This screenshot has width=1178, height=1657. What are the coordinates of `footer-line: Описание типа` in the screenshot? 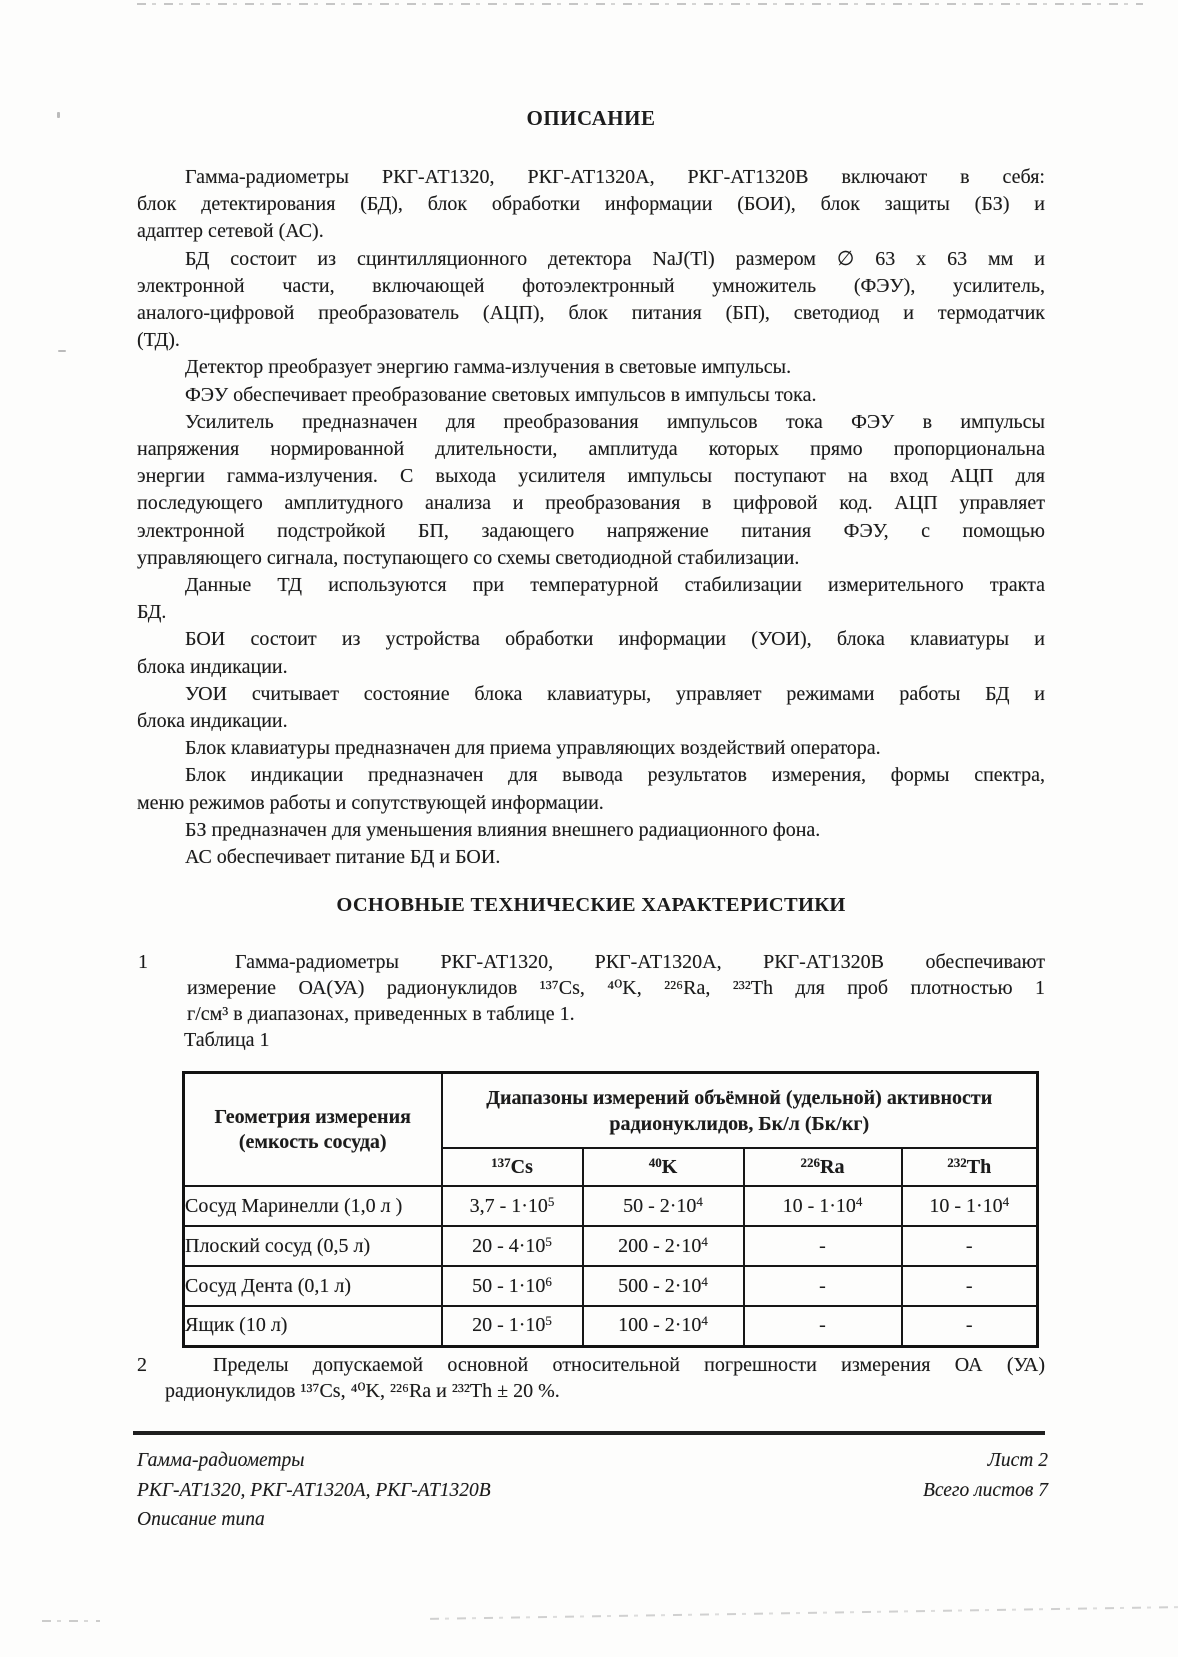 It's located at (201, 1519).